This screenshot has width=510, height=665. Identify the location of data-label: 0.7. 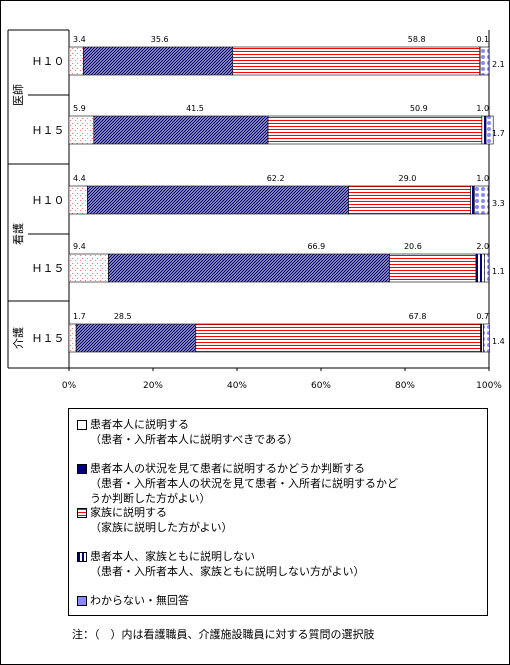
(482, 316).